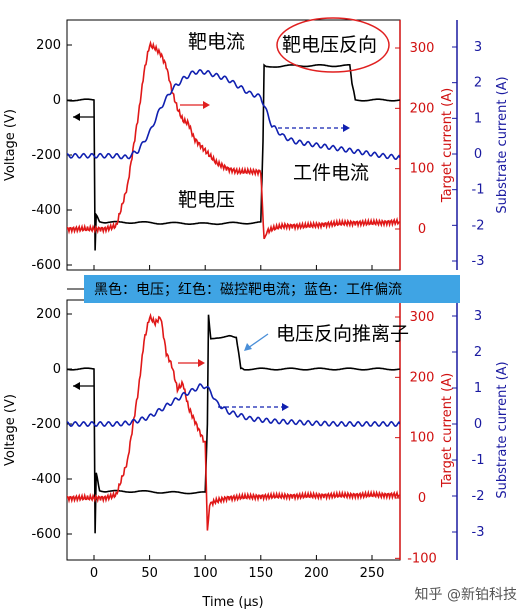 The width and height of the screenshot is (527, 612). Describe the element at coordinates (285, 407) in the screenshot. I see `arrowhead-substrate-axis-bottom` at that location.